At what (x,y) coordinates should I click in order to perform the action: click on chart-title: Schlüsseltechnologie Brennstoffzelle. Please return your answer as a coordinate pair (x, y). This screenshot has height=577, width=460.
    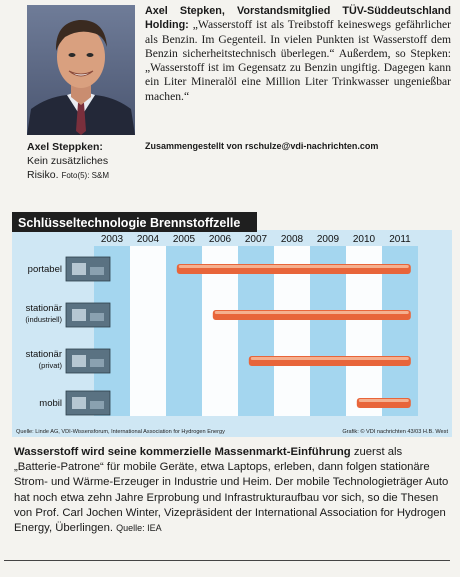
    Looking at the image, I should click on (129, 223).